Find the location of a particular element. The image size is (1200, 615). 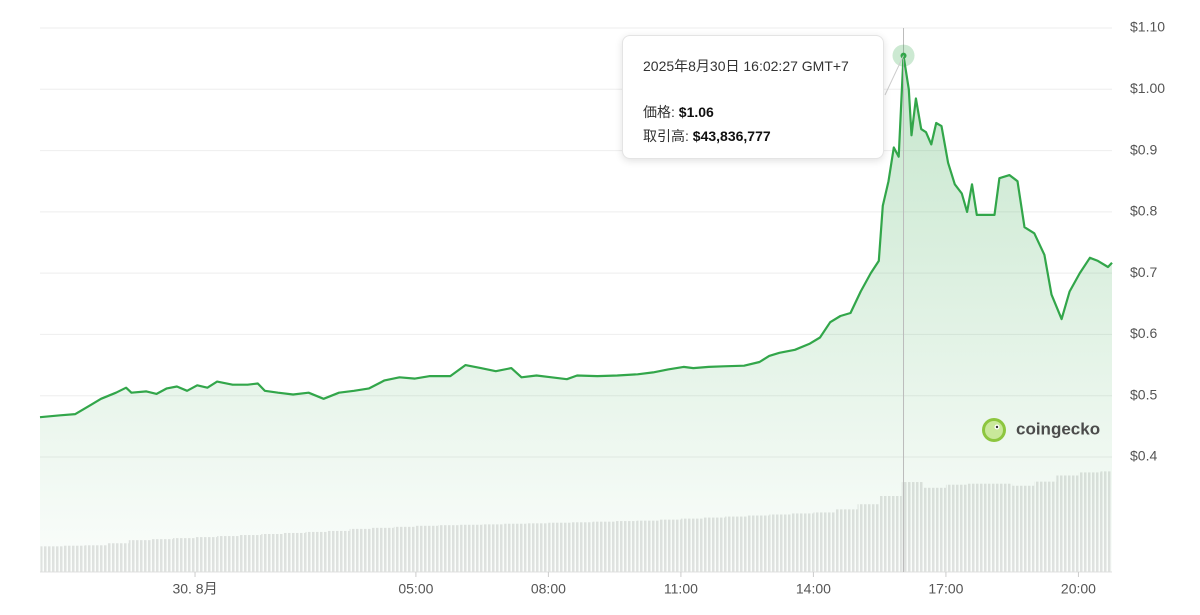

tooltip-date: 2025年8月30日 16:02:27 GMT+7 is located at coordinates (746, 66).